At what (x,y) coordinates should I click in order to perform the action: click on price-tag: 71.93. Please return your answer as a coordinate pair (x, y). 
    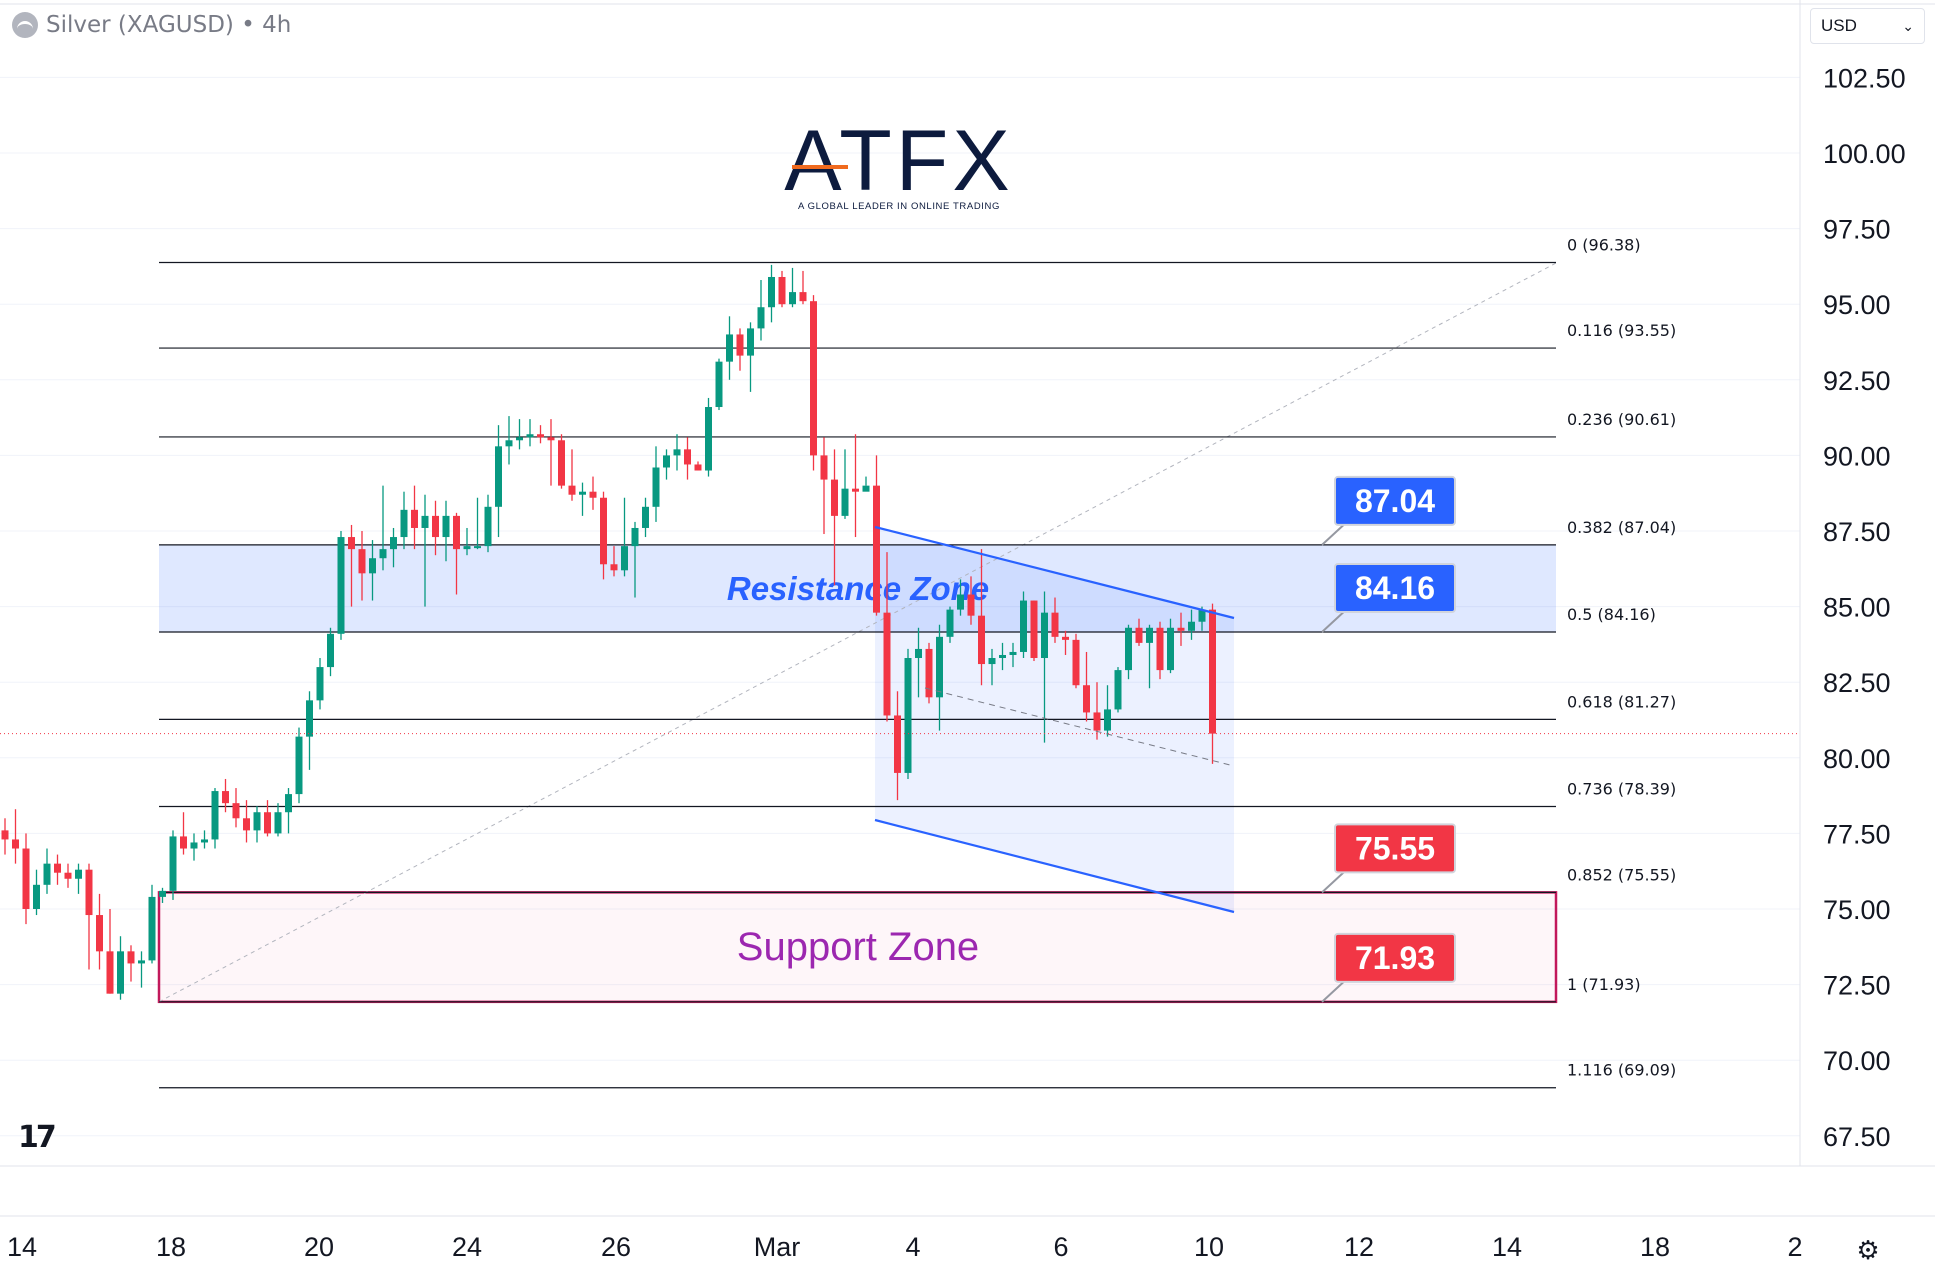
    Looking at the image, I should click on (1388, 967).